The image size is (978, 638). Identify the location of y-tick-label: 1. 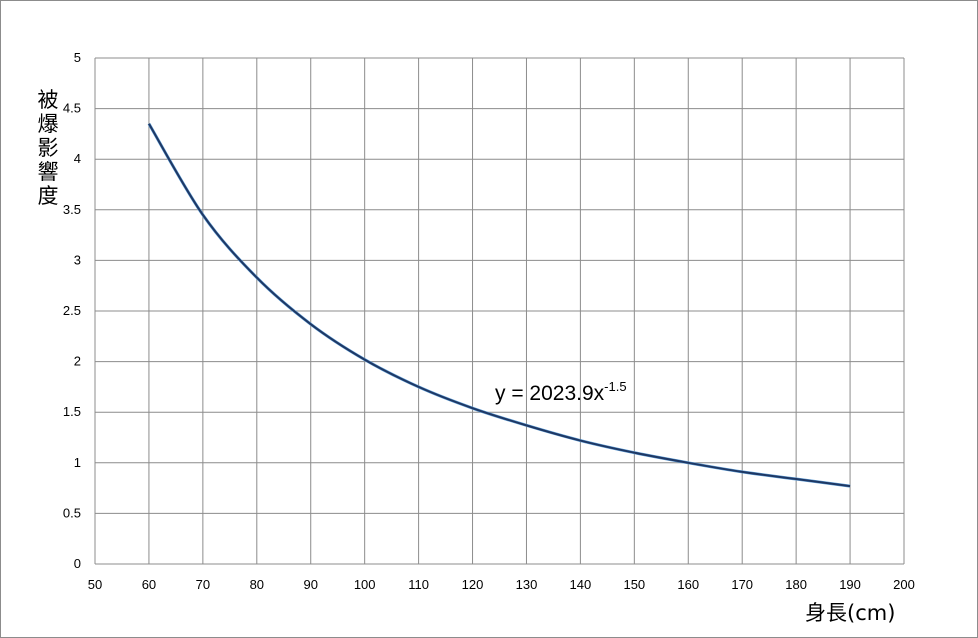
(77, 462).